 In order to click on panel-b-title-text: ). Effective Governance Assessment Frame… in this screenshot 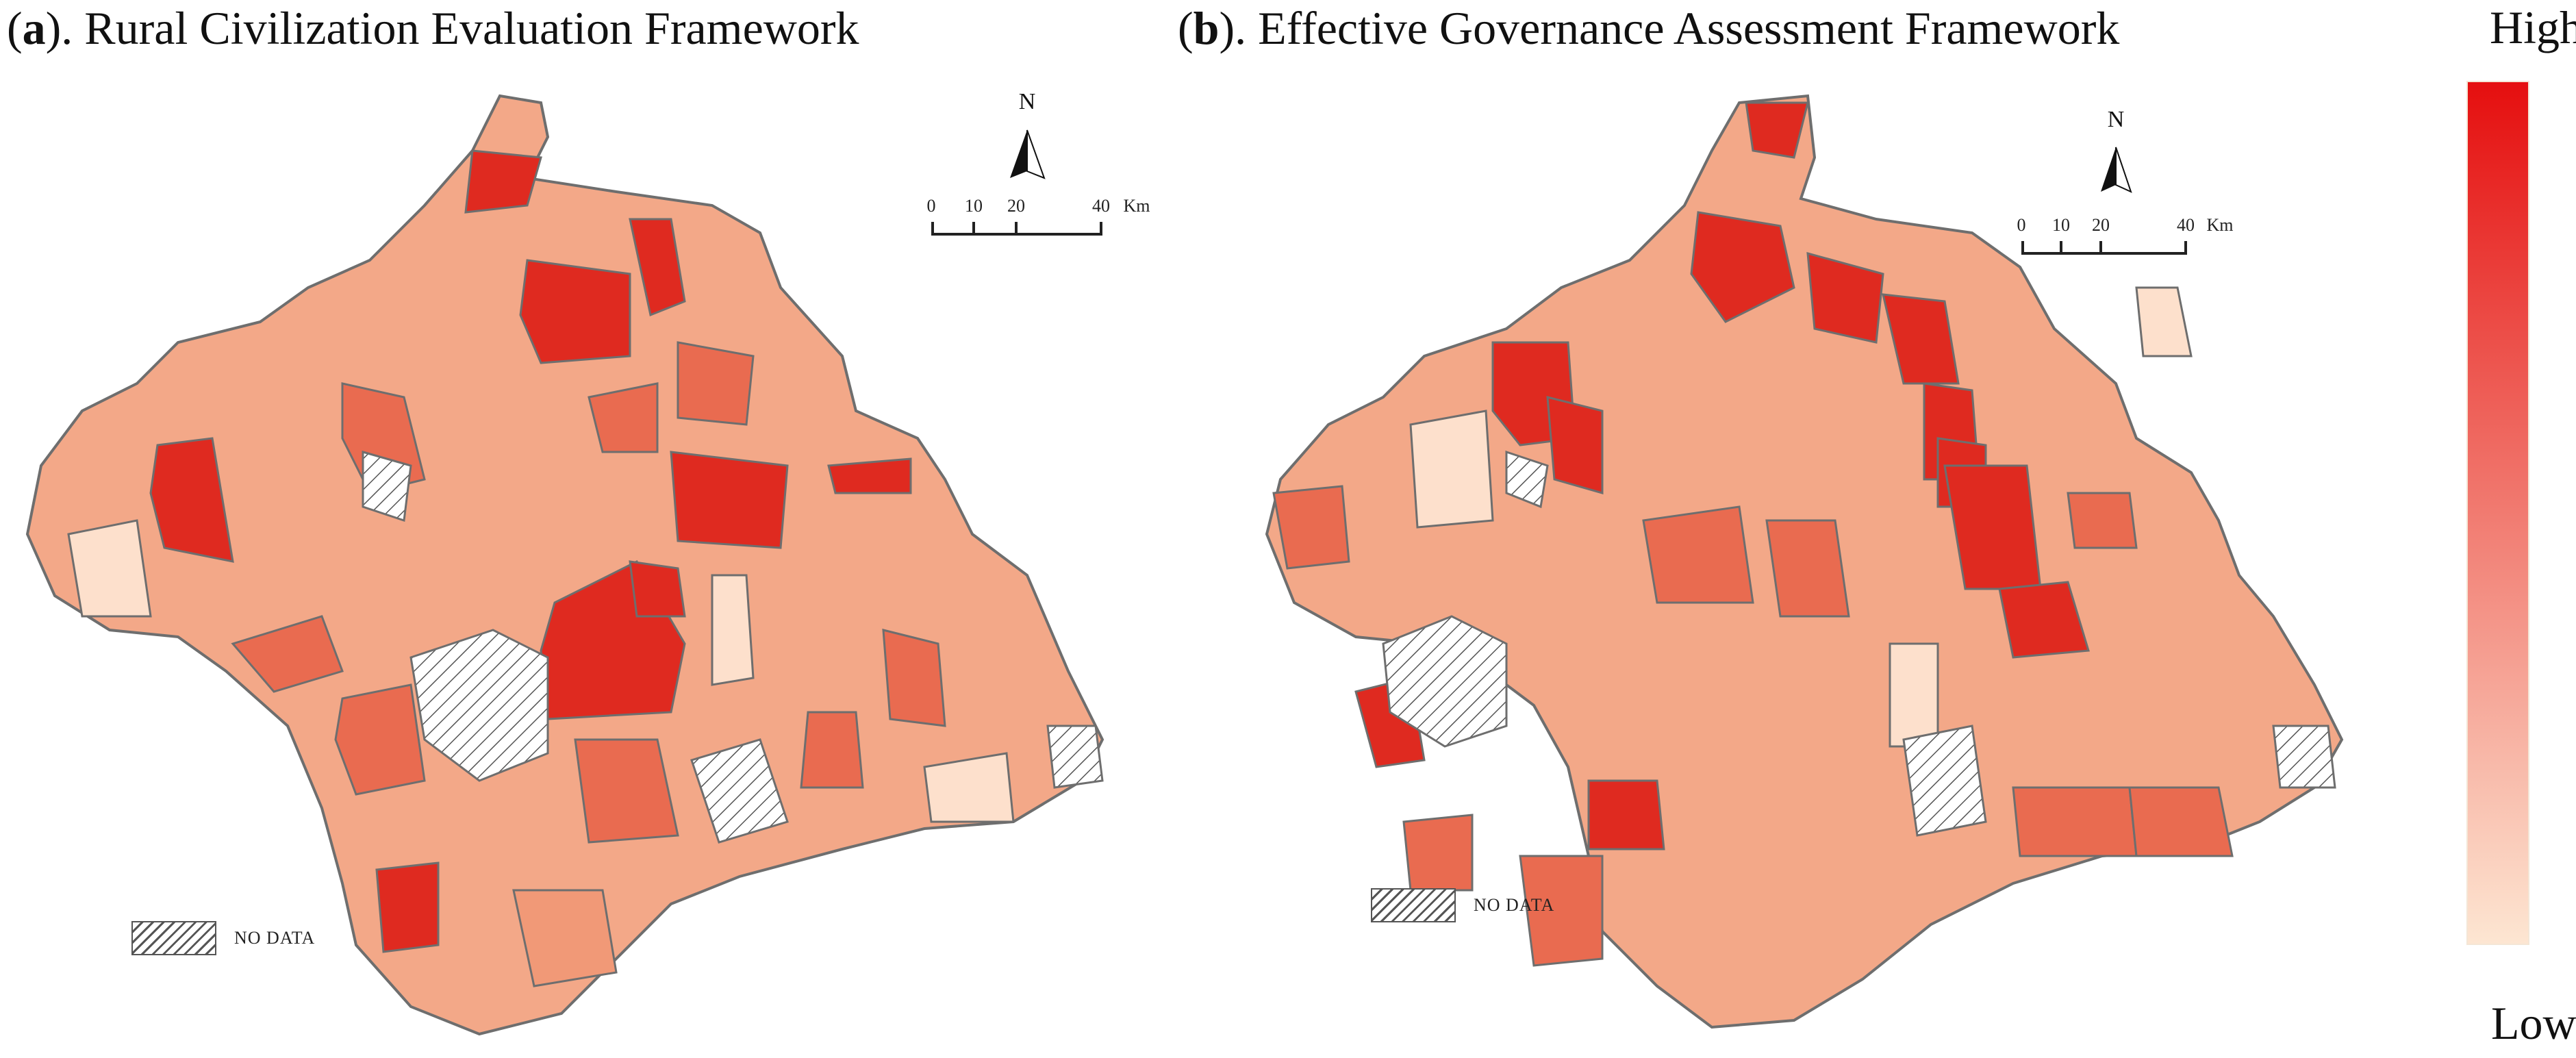, I will do `click(1670, 28)`.